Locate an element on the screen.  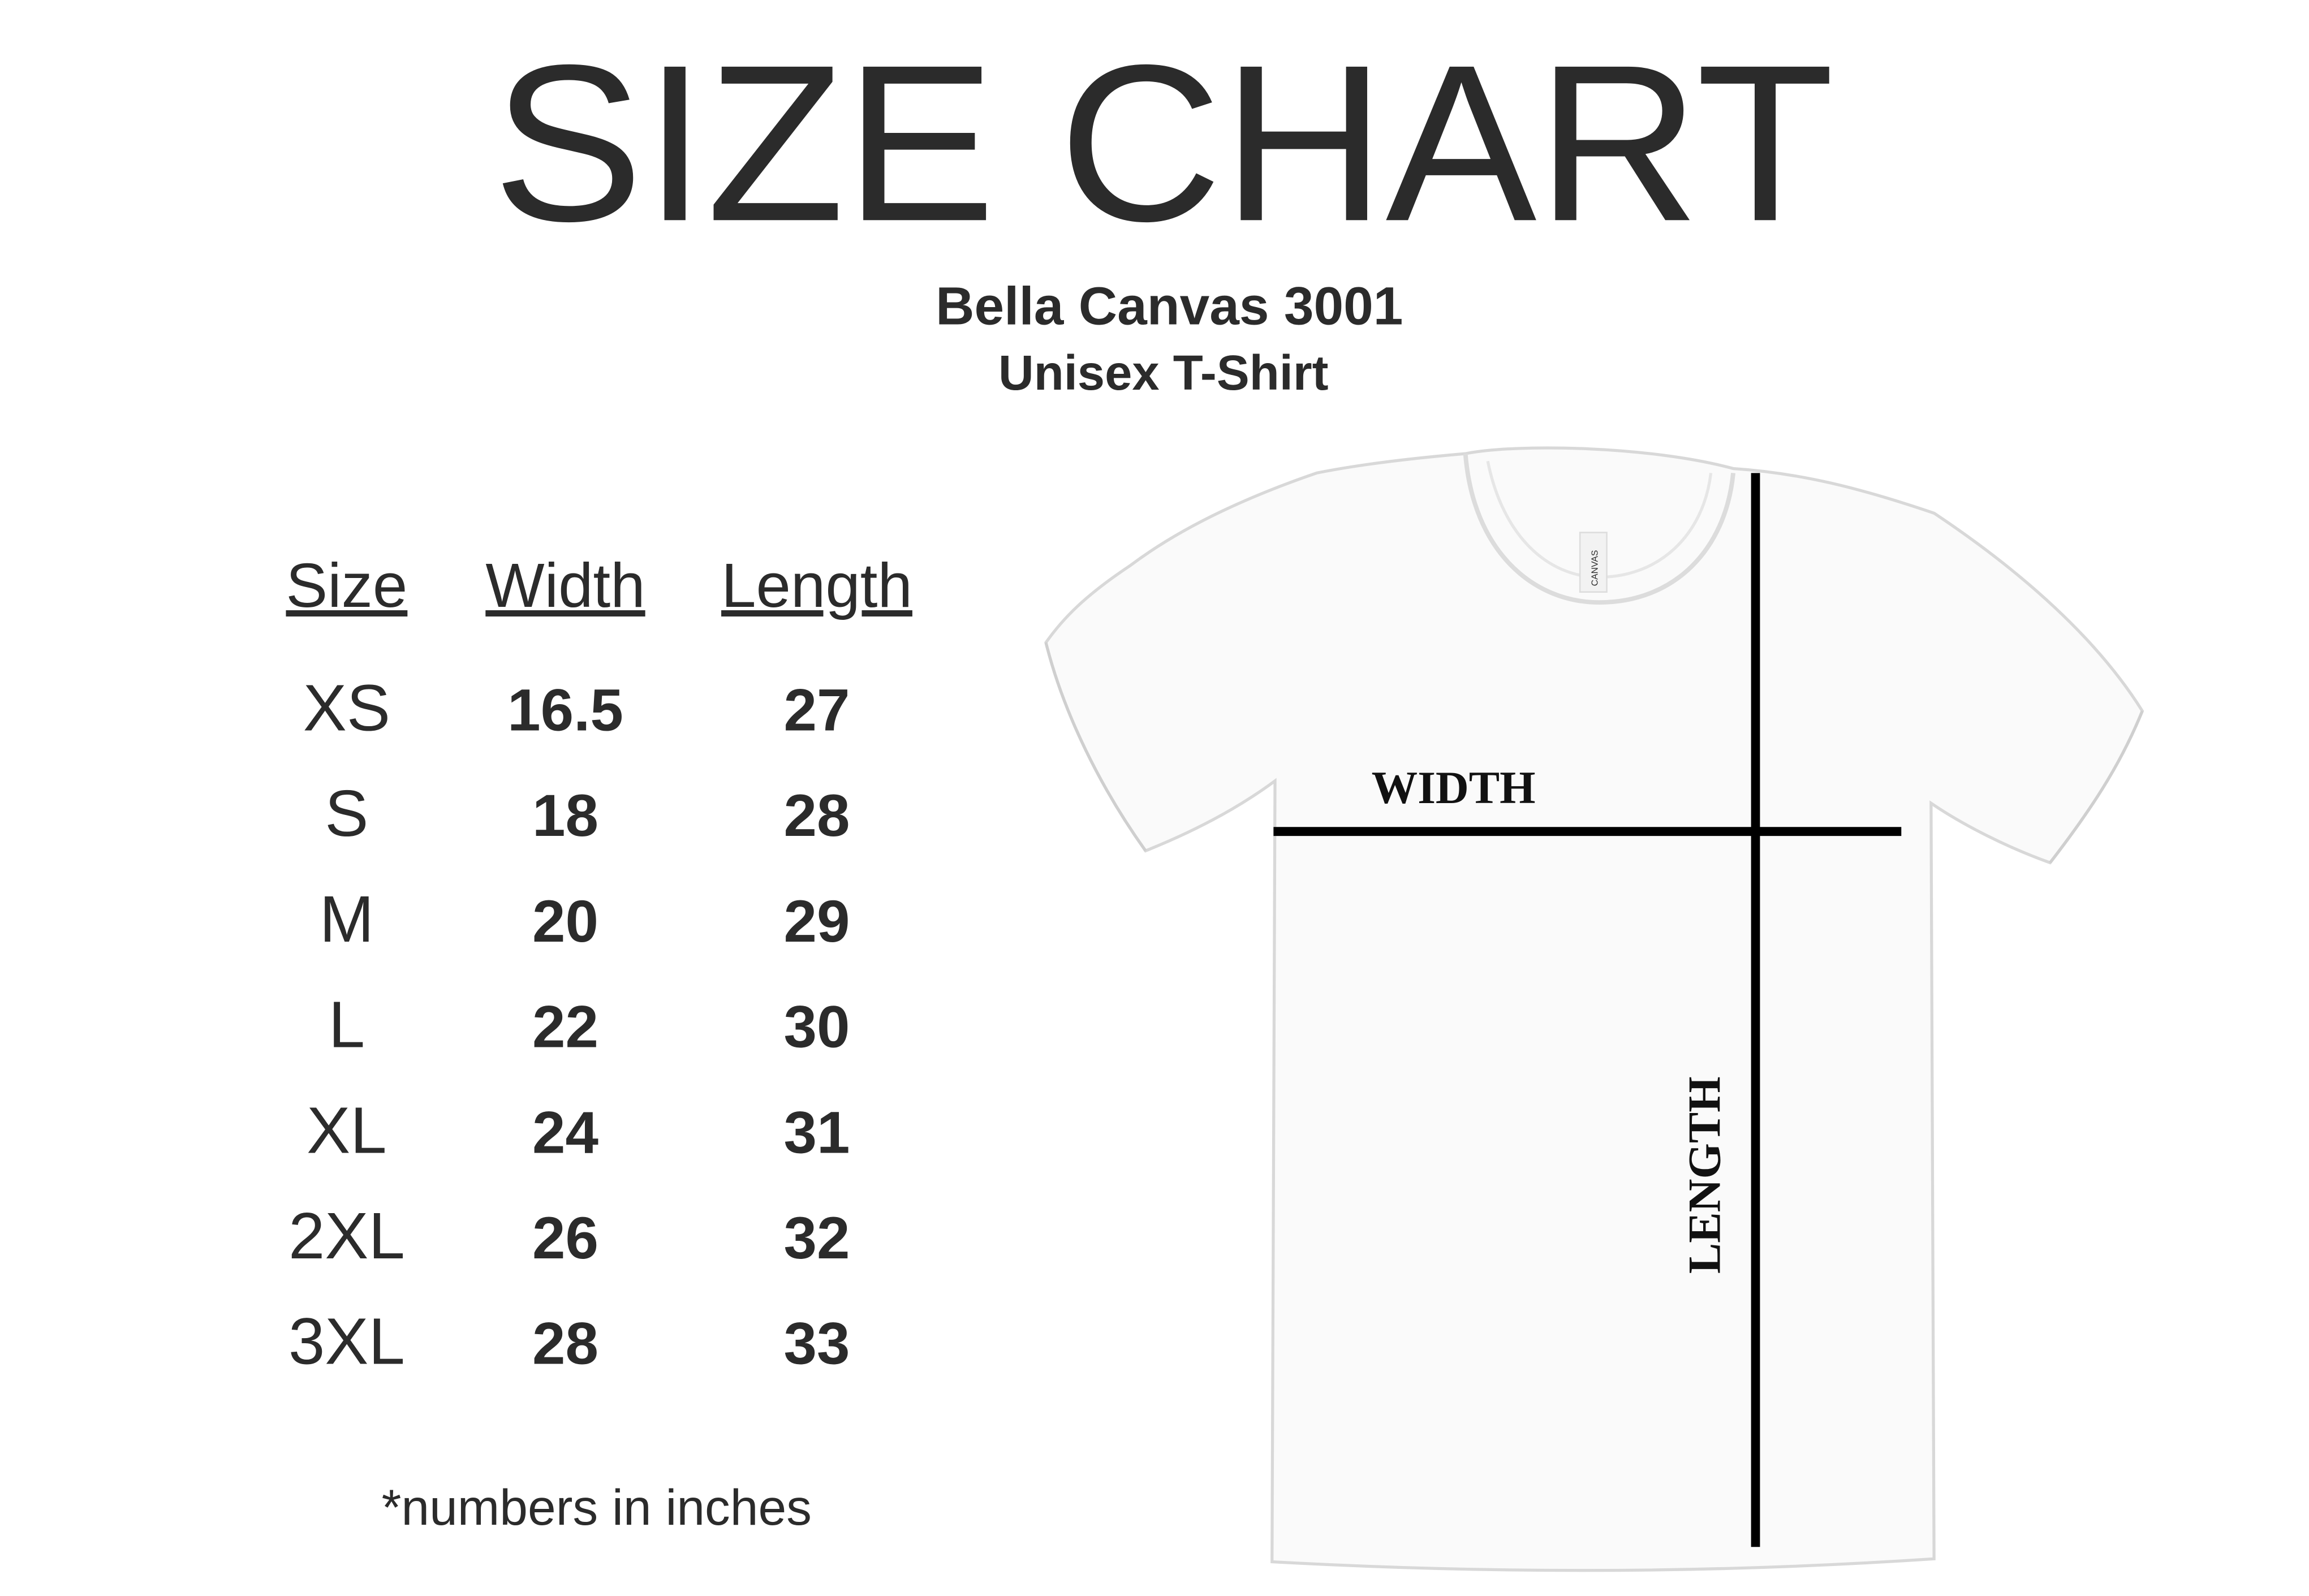
tag is located at coordinates (1593, 562).